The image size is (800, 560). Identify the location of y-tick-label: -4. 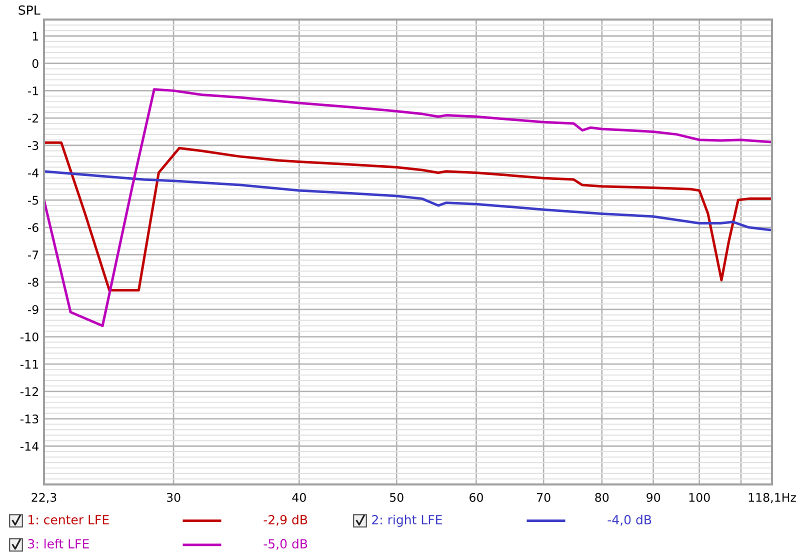
(33, 173).